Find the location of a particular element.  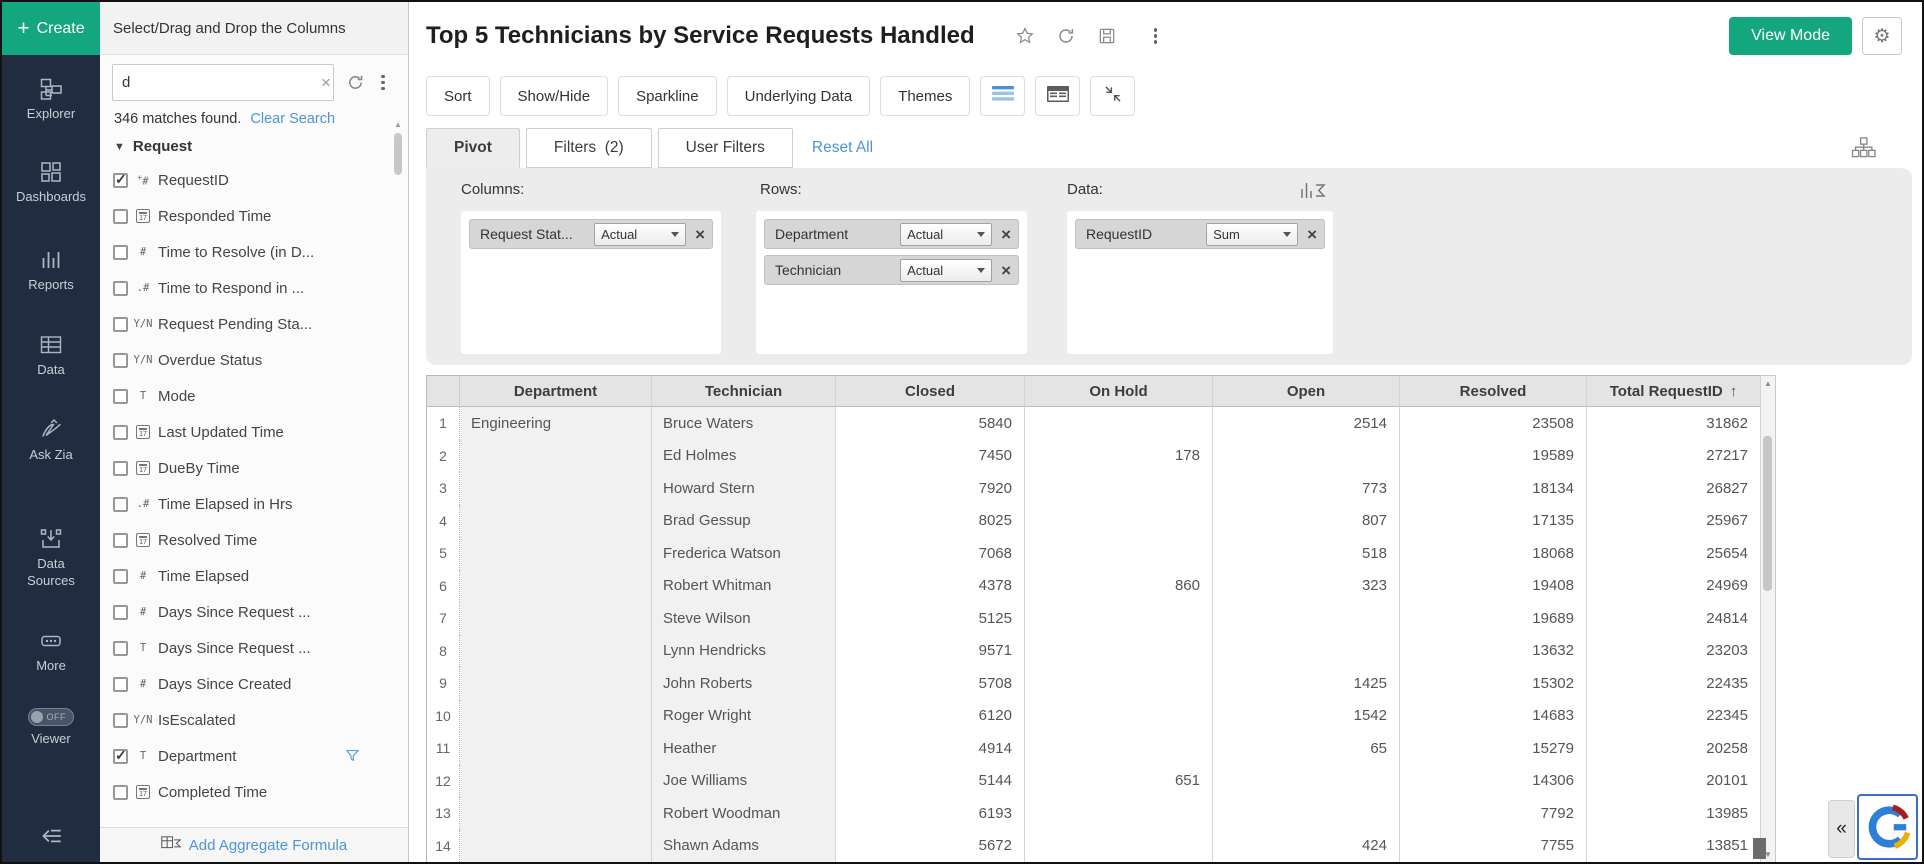

themes-button: Themes is located at coordinates (925, 96).